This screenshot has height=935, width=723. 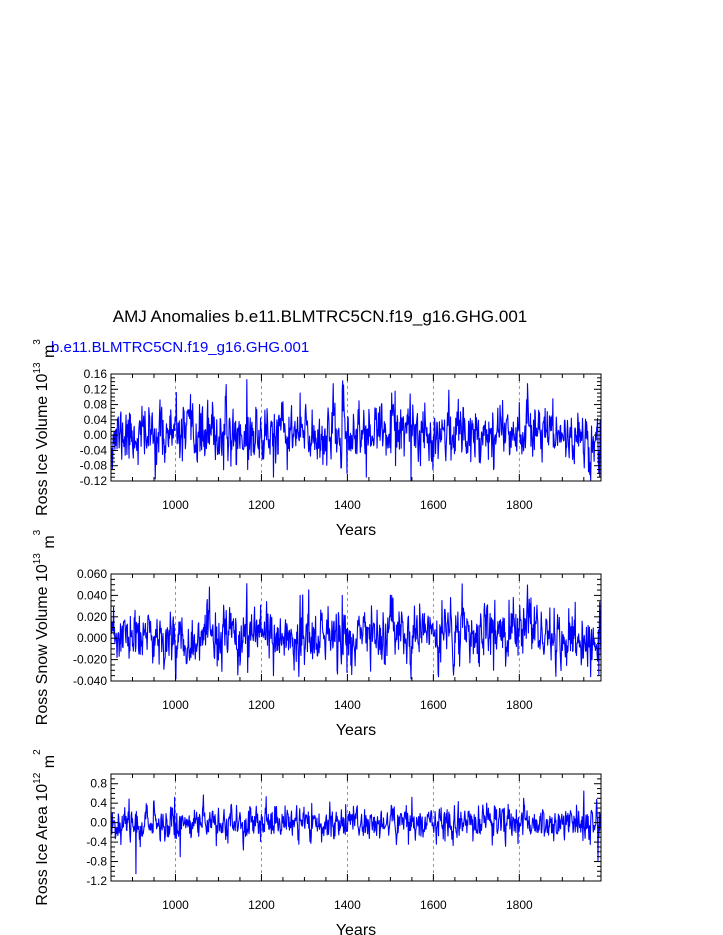 I want to click on y-tick-label: -0.08, so click(x=94, y=466).